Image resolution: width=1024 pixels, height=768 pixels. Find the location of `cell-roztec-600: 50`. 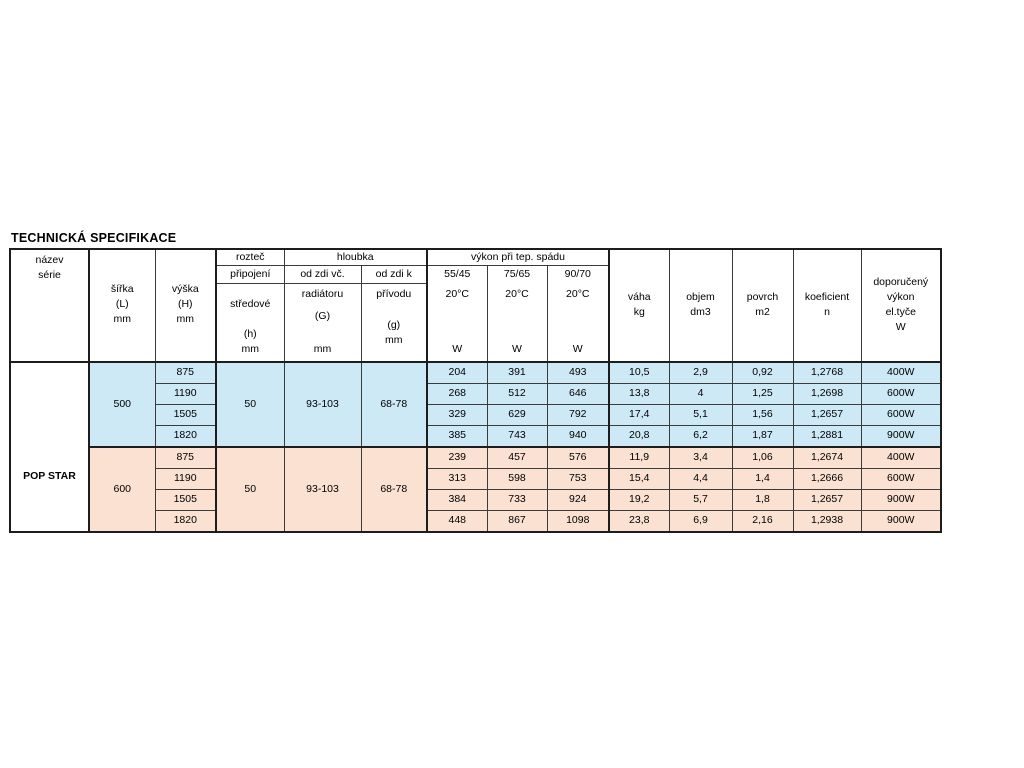

cell-roztec-600: 50 is located at coordinates (250, 489).